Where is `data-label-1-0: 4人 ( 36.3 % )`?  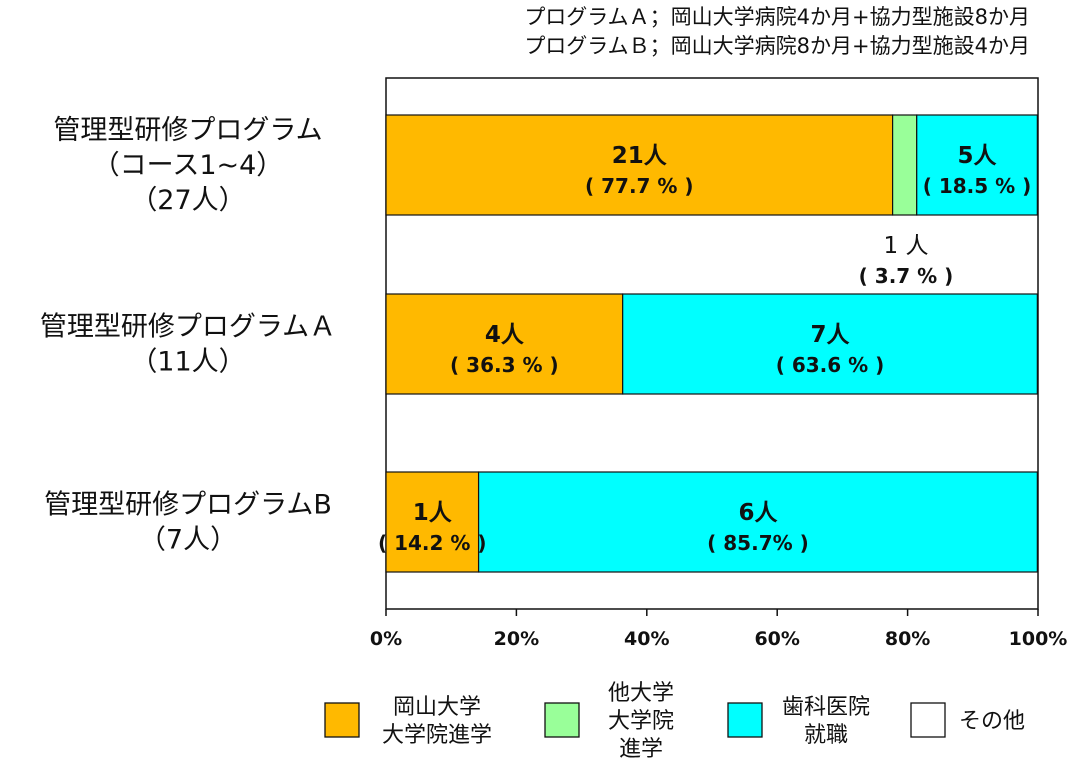 data-label-1-0: 4人 ( 36.3 % ) is located at coordinates (504, 349).